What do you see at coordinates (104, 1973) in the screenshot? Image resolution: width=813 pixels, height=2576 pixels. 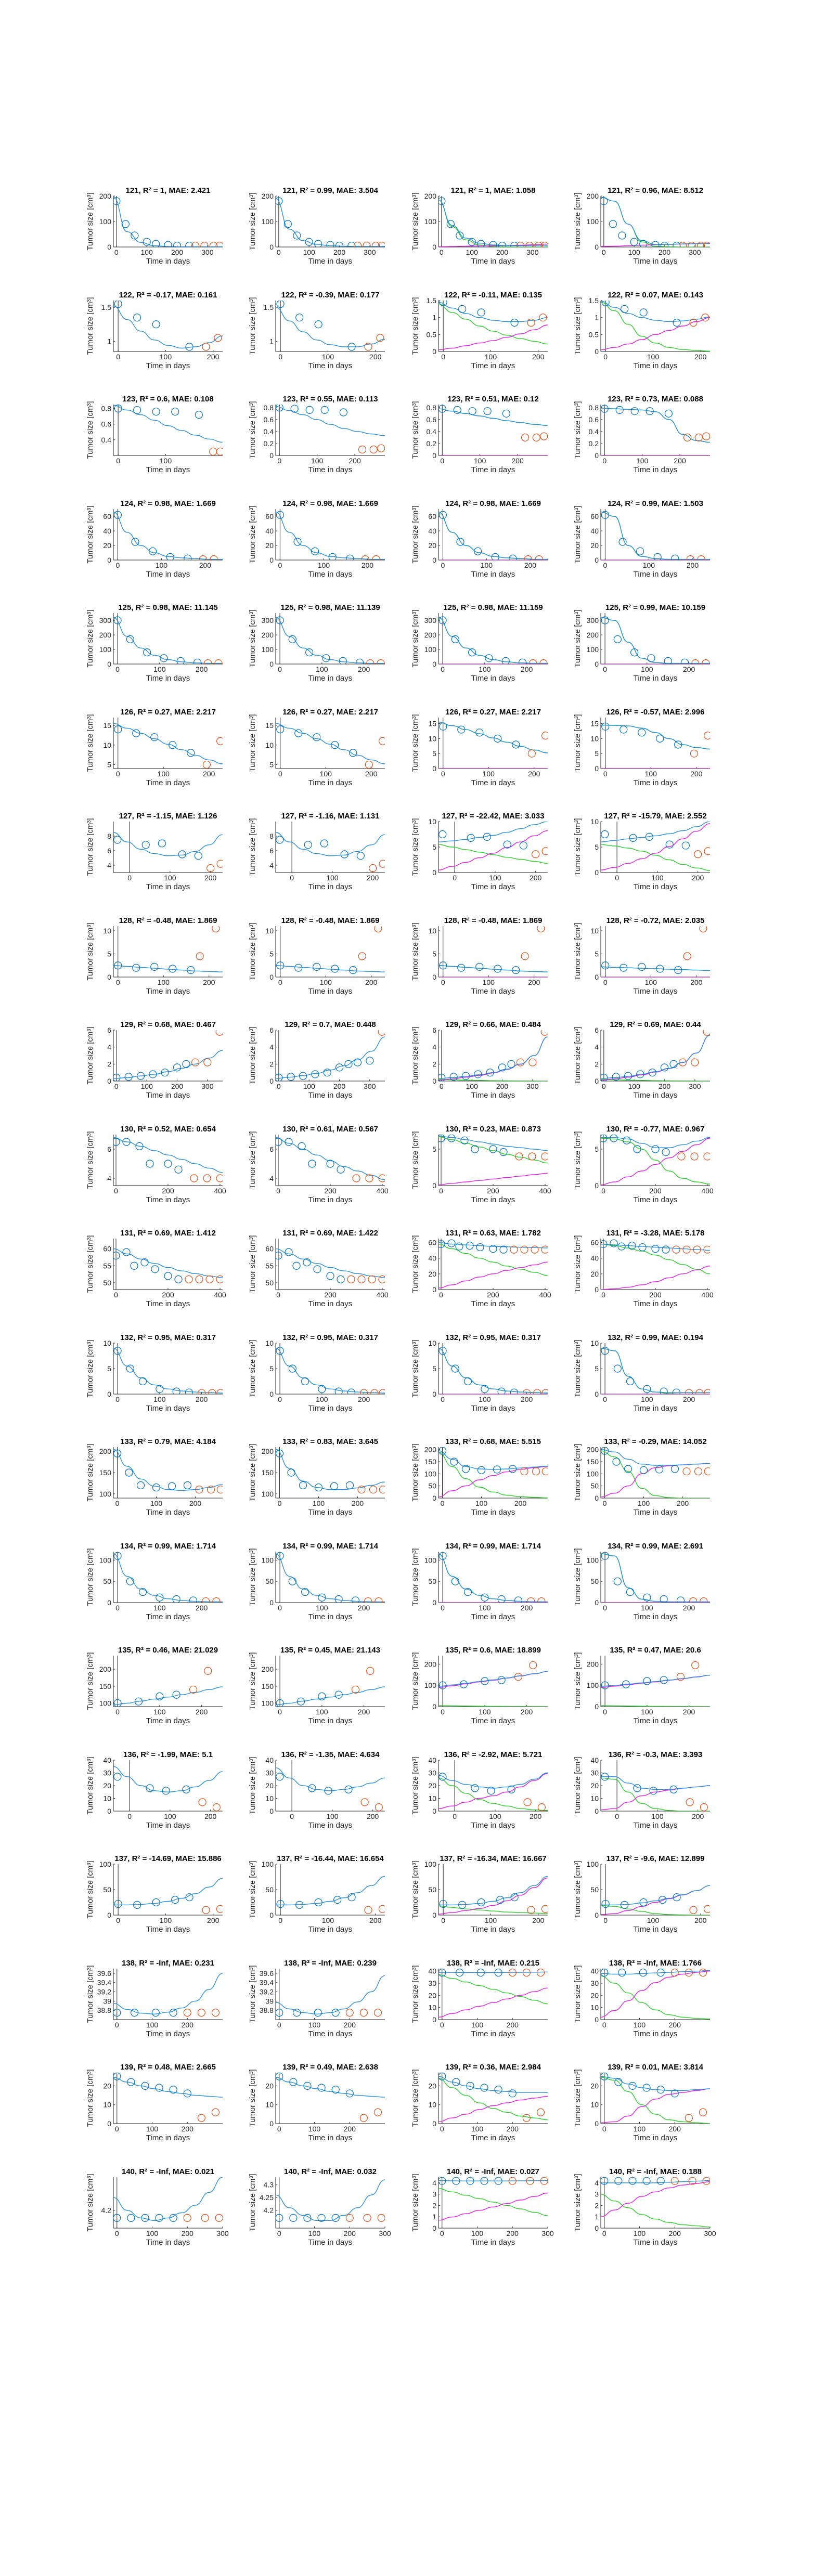 I see `y-tick-label: 39.6` at bounding box center [104, 1973].